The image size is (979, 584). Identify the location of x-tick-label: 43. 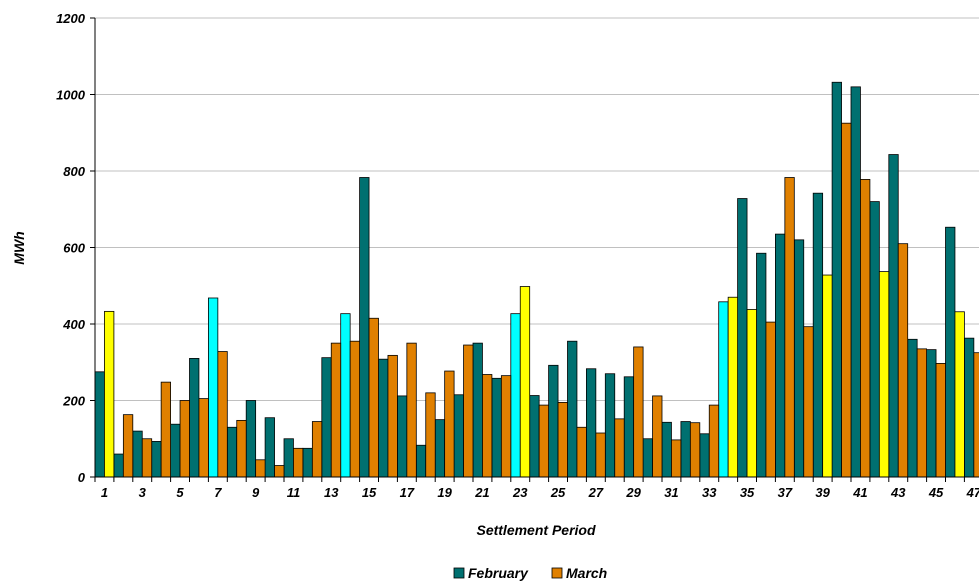
(898, 492).